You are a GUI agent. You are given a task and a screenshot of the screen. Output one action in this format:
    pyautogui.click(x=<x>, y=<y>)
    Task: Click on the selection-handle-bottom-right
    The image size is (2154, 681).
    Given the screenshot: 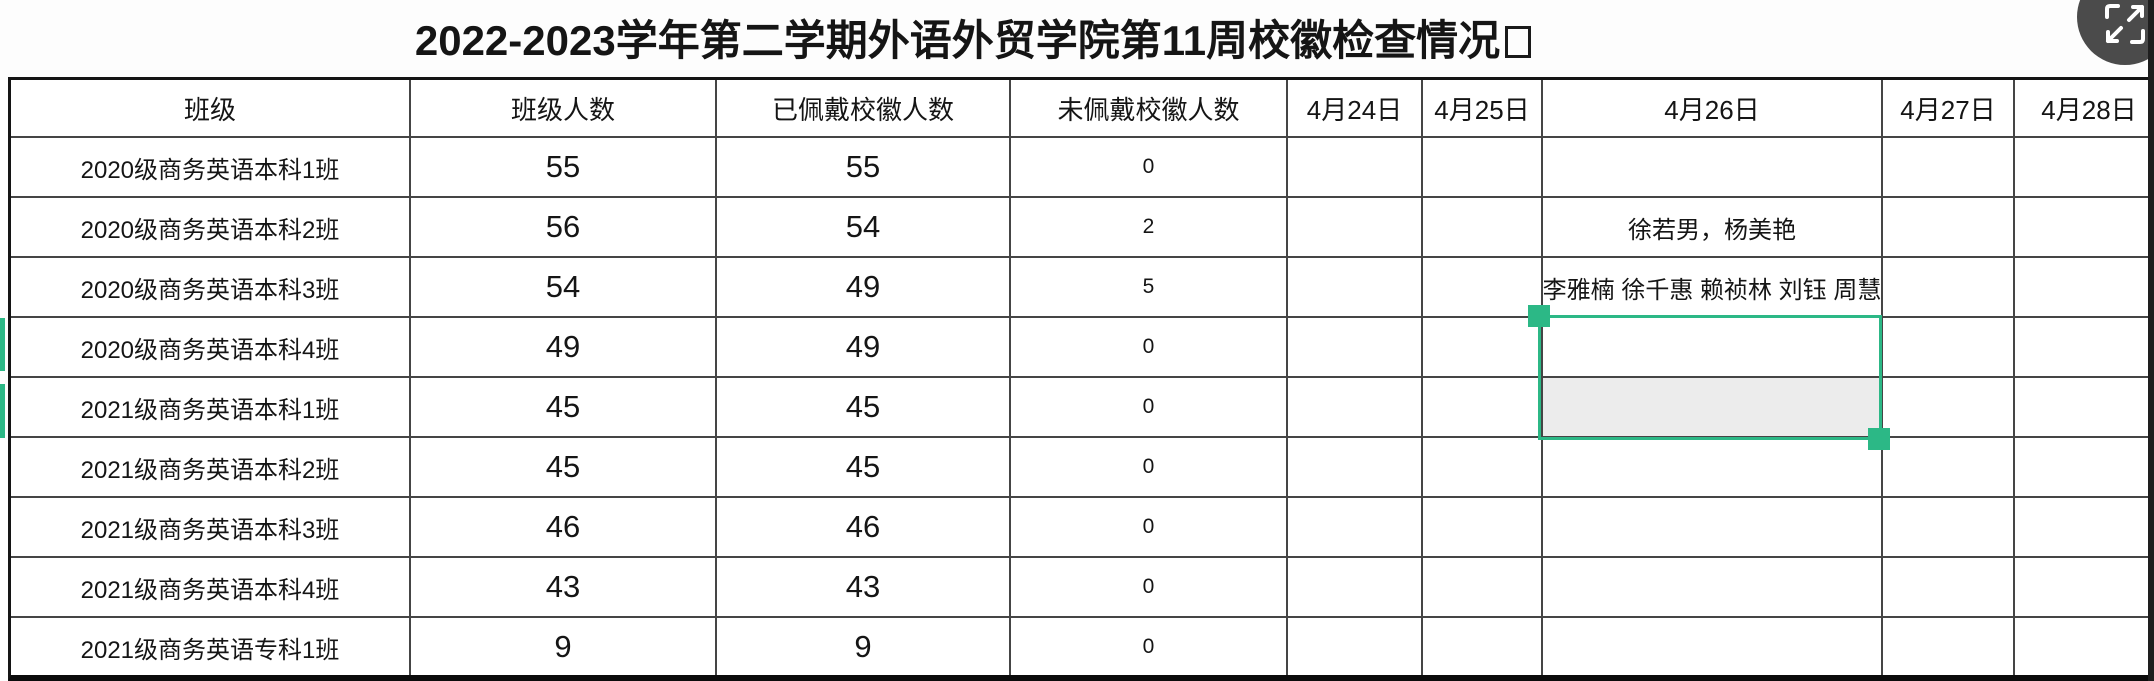 What is the action you would take?
    pyautogui.click(x=1879, y=439)
    